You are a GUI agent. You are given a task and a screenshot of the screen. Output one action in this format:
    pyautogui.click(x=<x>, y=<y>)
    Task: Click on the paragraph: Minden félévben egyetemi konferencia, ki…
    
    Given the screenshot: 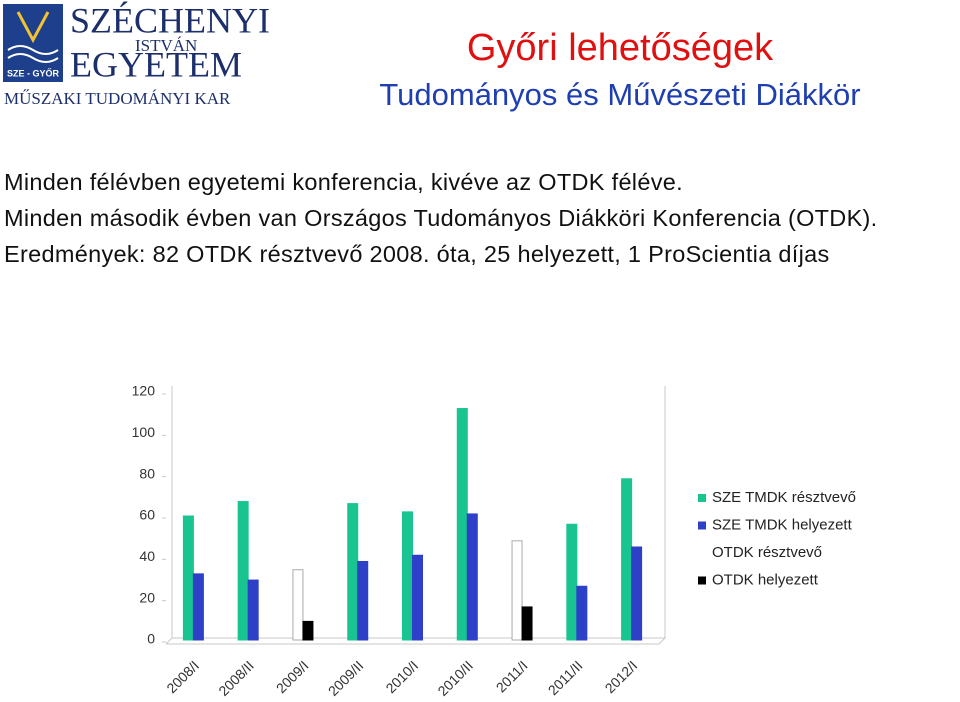 What is the action you would take?
    pyautogui.click(x=343, y=182)
    